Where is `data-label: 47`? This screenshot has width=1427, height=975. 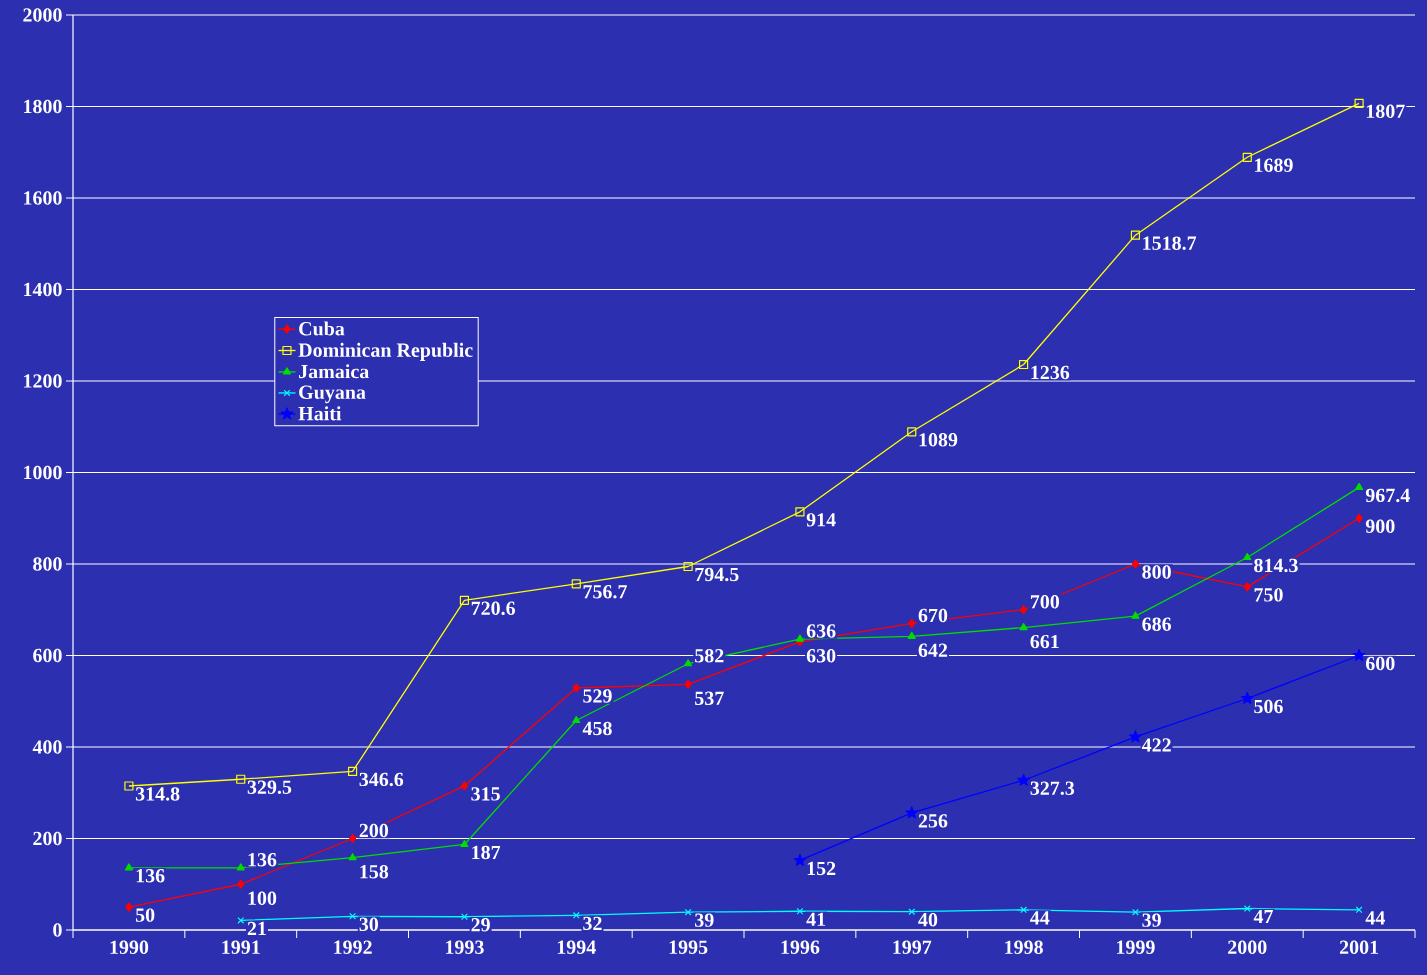
data-label: 47 is located at coordinates (1263, 916).